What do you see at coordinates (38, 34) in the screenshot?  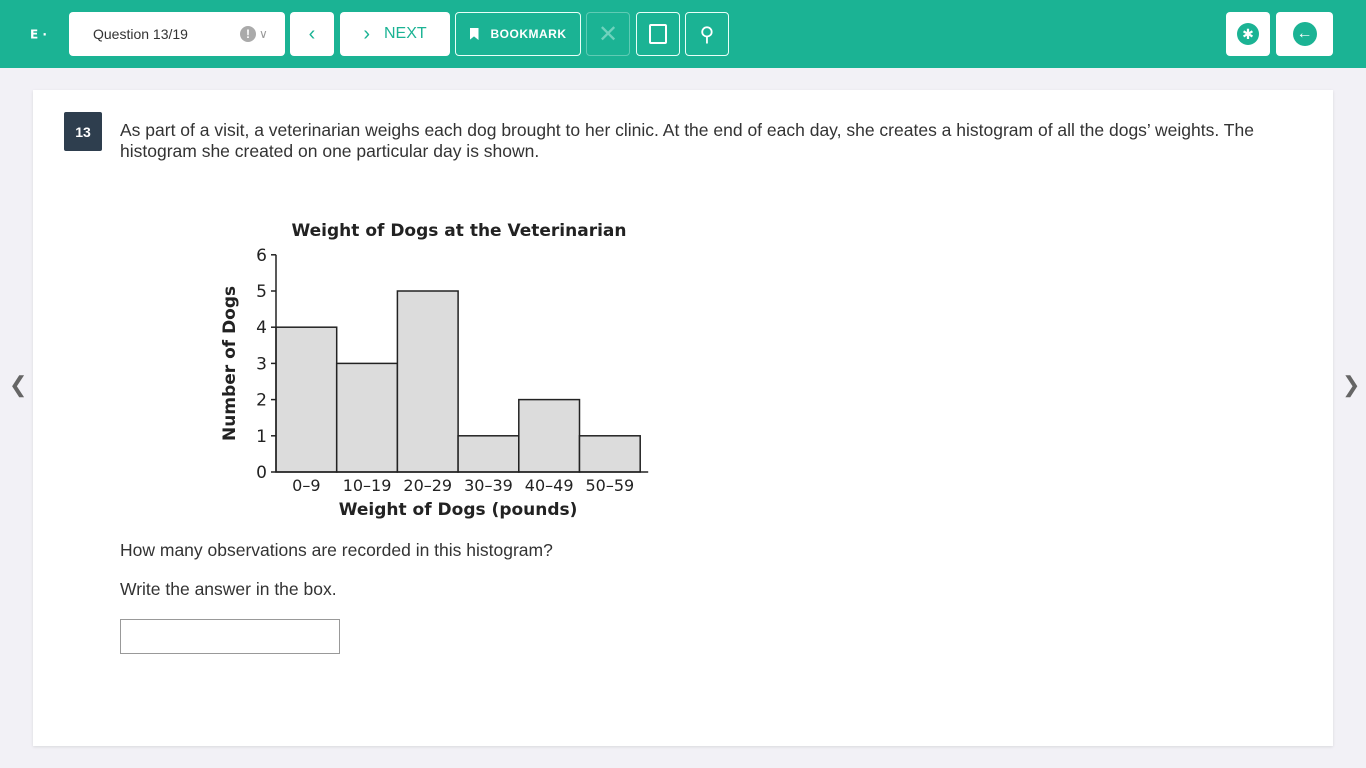 I see `logo: E ·` at bounding box center [38, 34].